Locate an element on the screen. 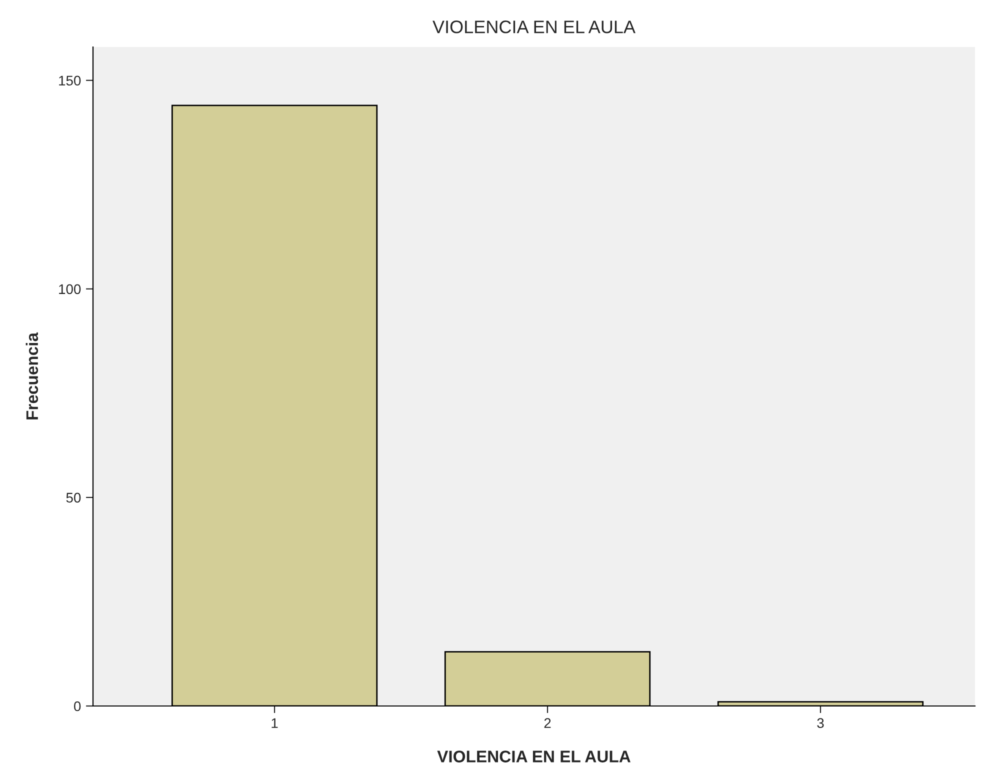 The image size is (993, 780). y-tick-label: 0 is located at coordinates (77, 706).